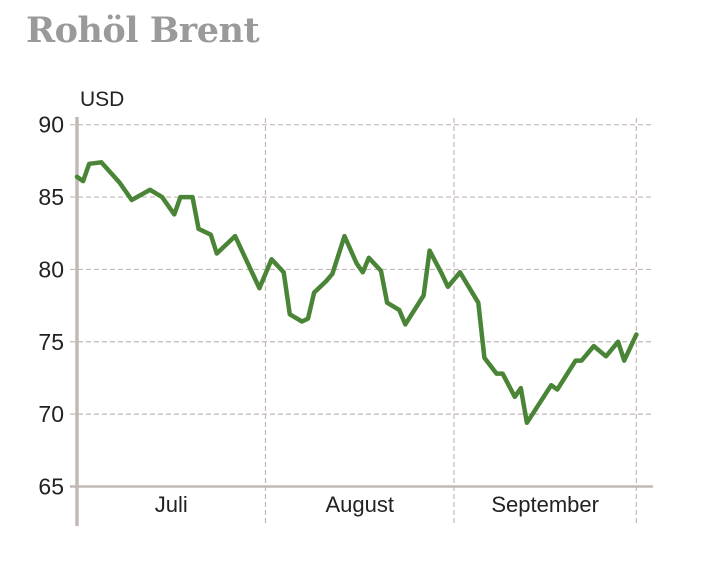  Describe the element at coordinates (51, 487) in the screenshot. I see `y-tick-label: 65` at that location.